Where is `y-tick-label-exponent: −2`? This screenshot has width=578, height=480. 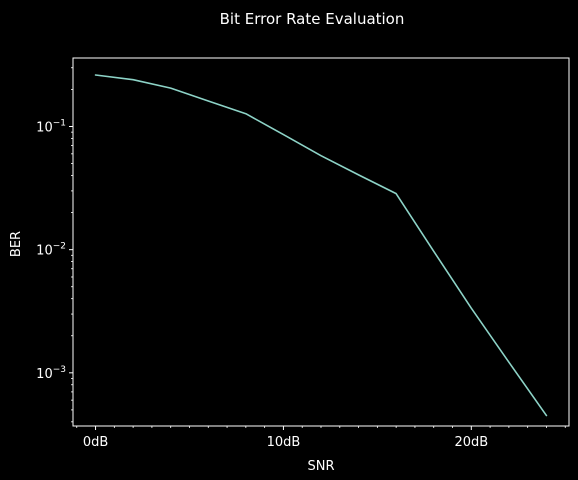
y-tick-label-exponent: −2 is located at coordinates (59, 247).